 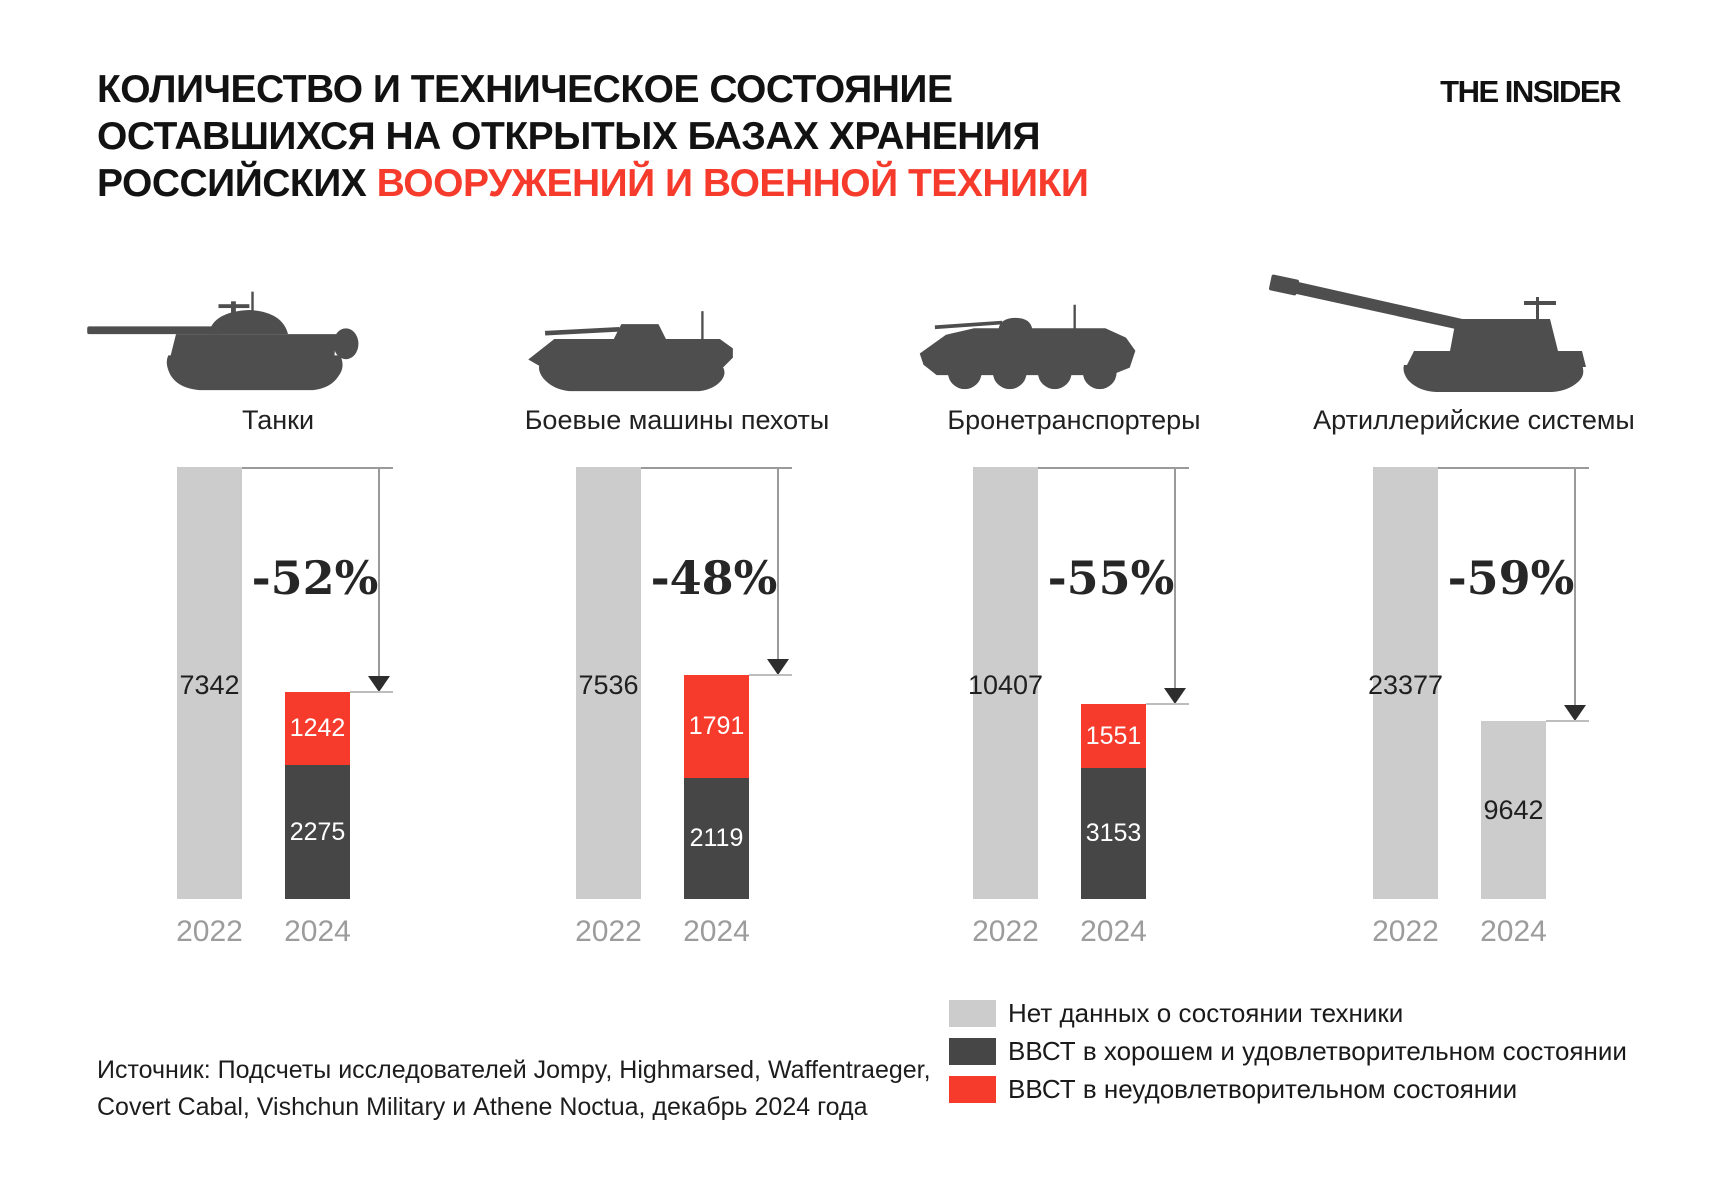 I want to click on brand-logo: THE INSIDER, so click(x=1530, y=91).